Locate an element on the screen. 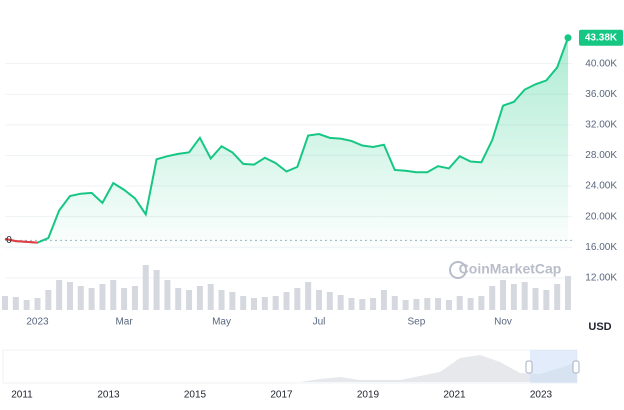  watermark: CoinMarketCap is located at coordinates (510, 269).